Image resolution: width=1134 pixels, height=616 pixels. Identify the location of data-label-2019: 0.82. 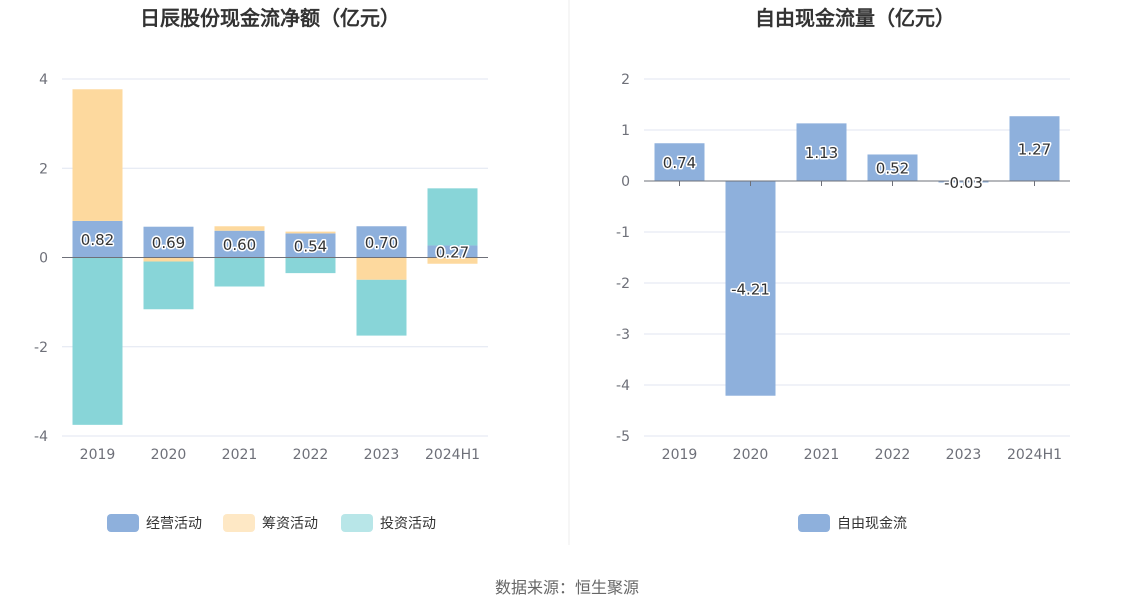
(97, 240).